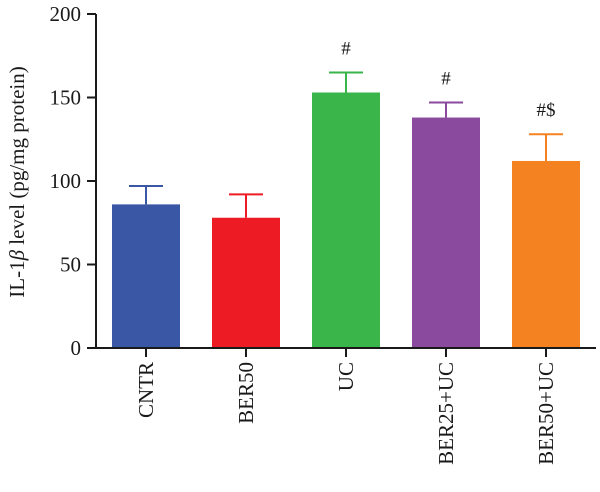 Image resolution: width=600 pixels, height=492 pixels. What do you see at coordinates (17, 278) in the screenshot?
I see `y-axis-title-prefix: IL-1` at bounding box center [17, 278].